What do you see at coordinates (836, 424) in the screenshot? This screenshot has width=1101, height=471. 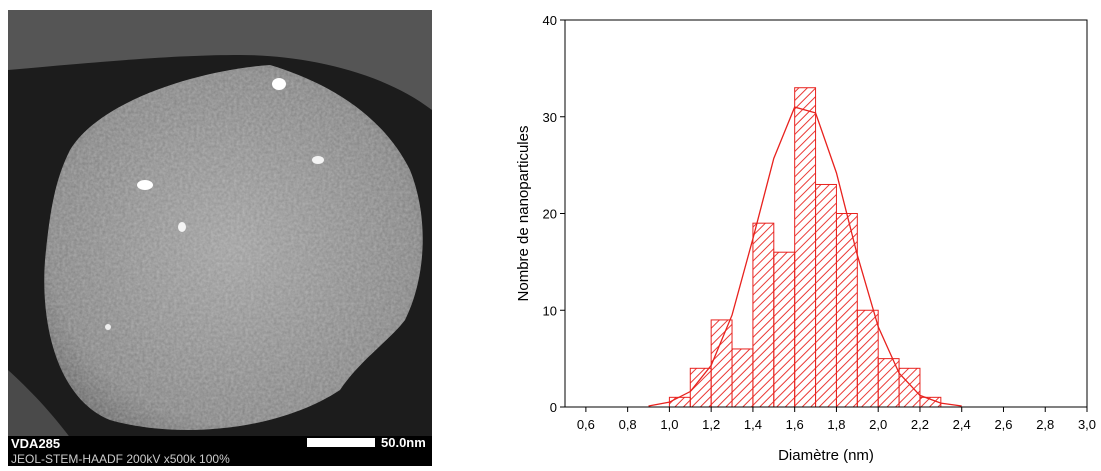 I see `x-tick-label: 1,8` at bounding box center [836, 424].